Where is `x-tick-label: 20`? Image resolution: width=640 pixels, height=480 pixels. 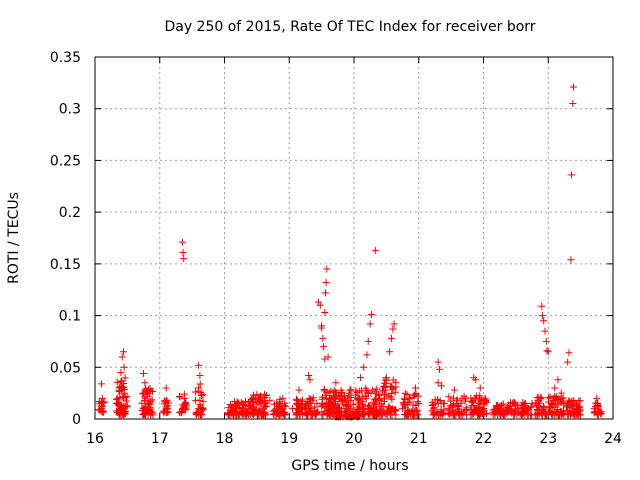
x-tick-label: 20 is located at coordinates (354, 439).